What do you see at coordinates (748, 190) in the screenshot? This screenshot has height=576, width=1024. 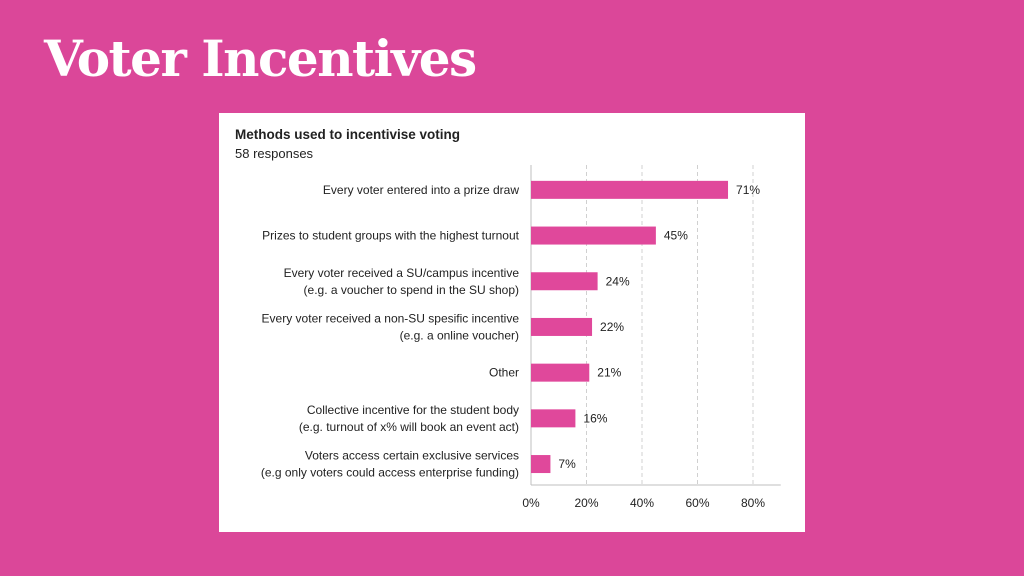 I see `data-label: 71%` at bounding box center [748, 190].